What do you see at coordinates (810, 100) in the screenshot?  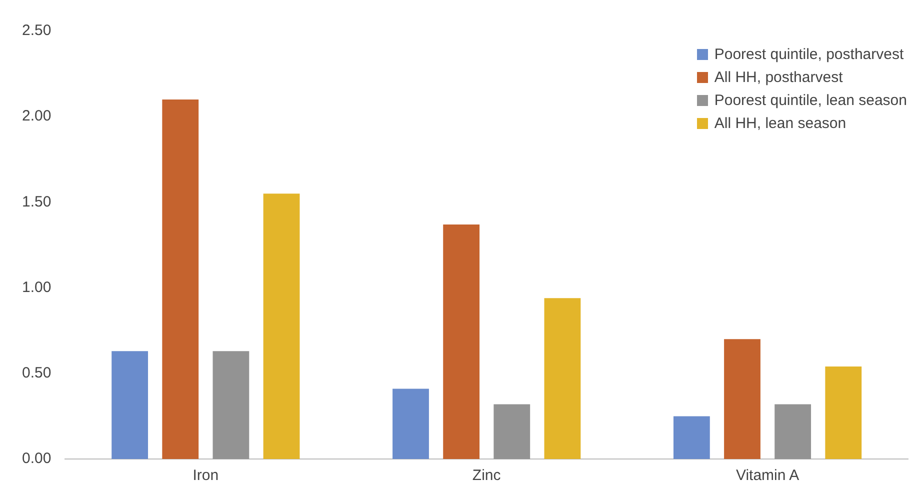 I see `legend-label: Poorest quintile, lean season` at bounding box center [810, 100].